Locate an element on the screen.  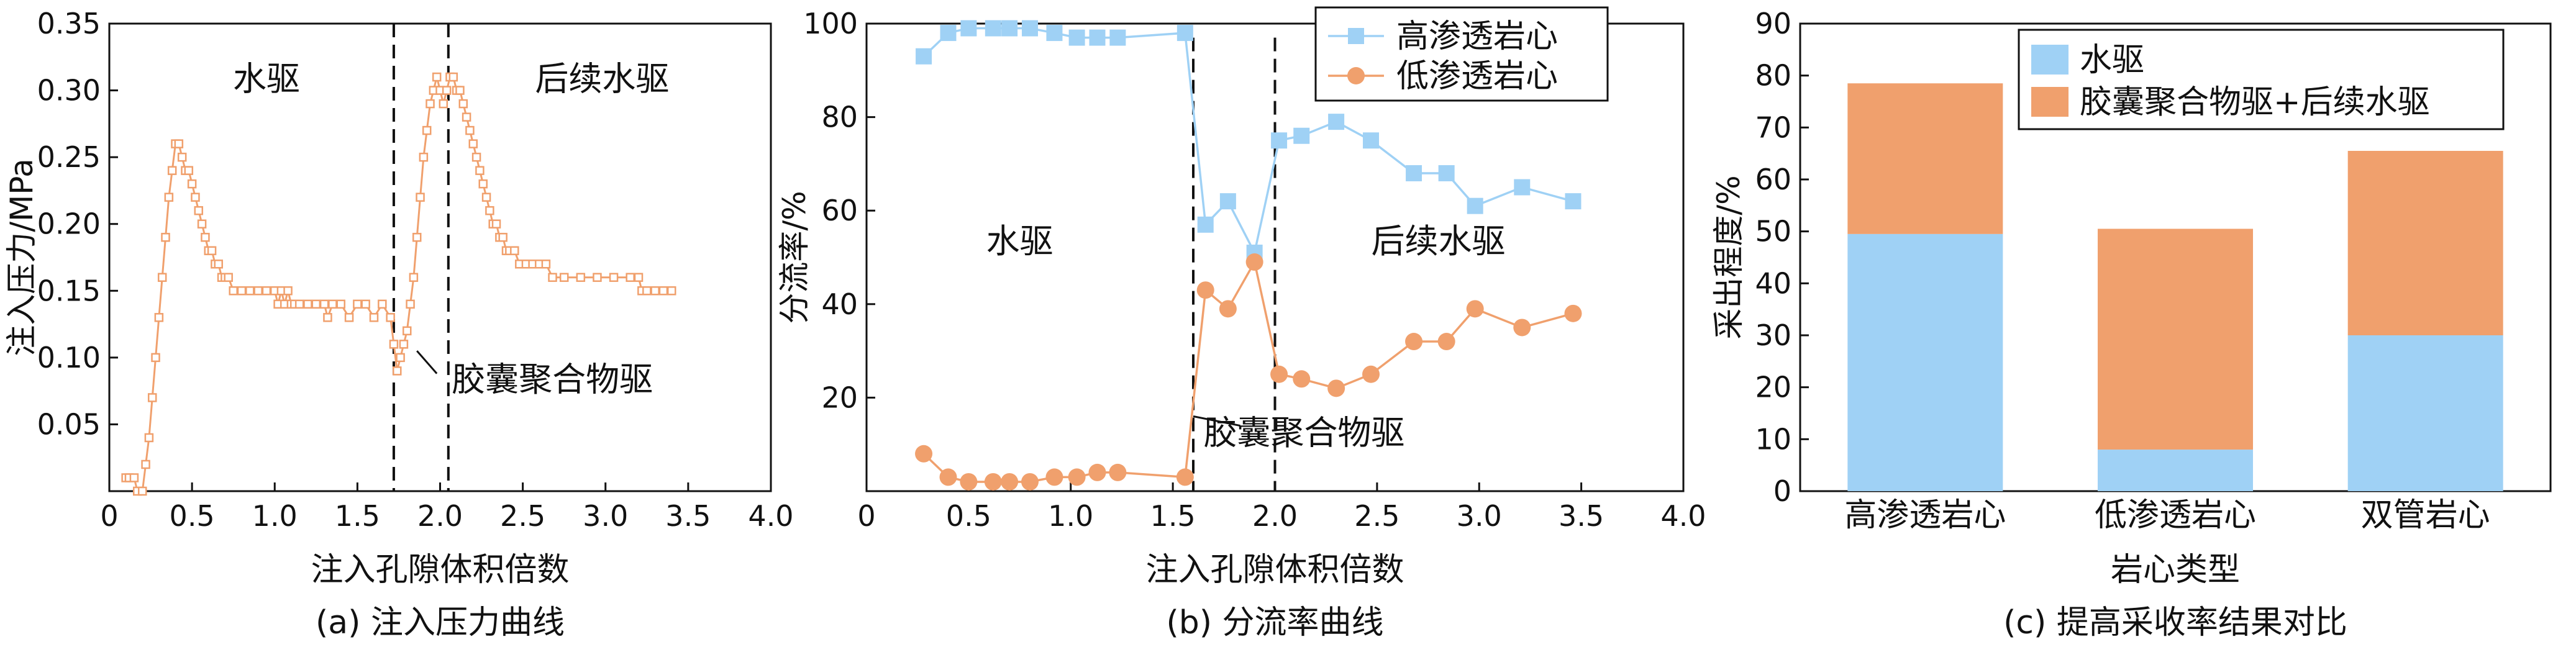
y-axis-label-c: 采出程度/% is located at coordinates (1729, 257).